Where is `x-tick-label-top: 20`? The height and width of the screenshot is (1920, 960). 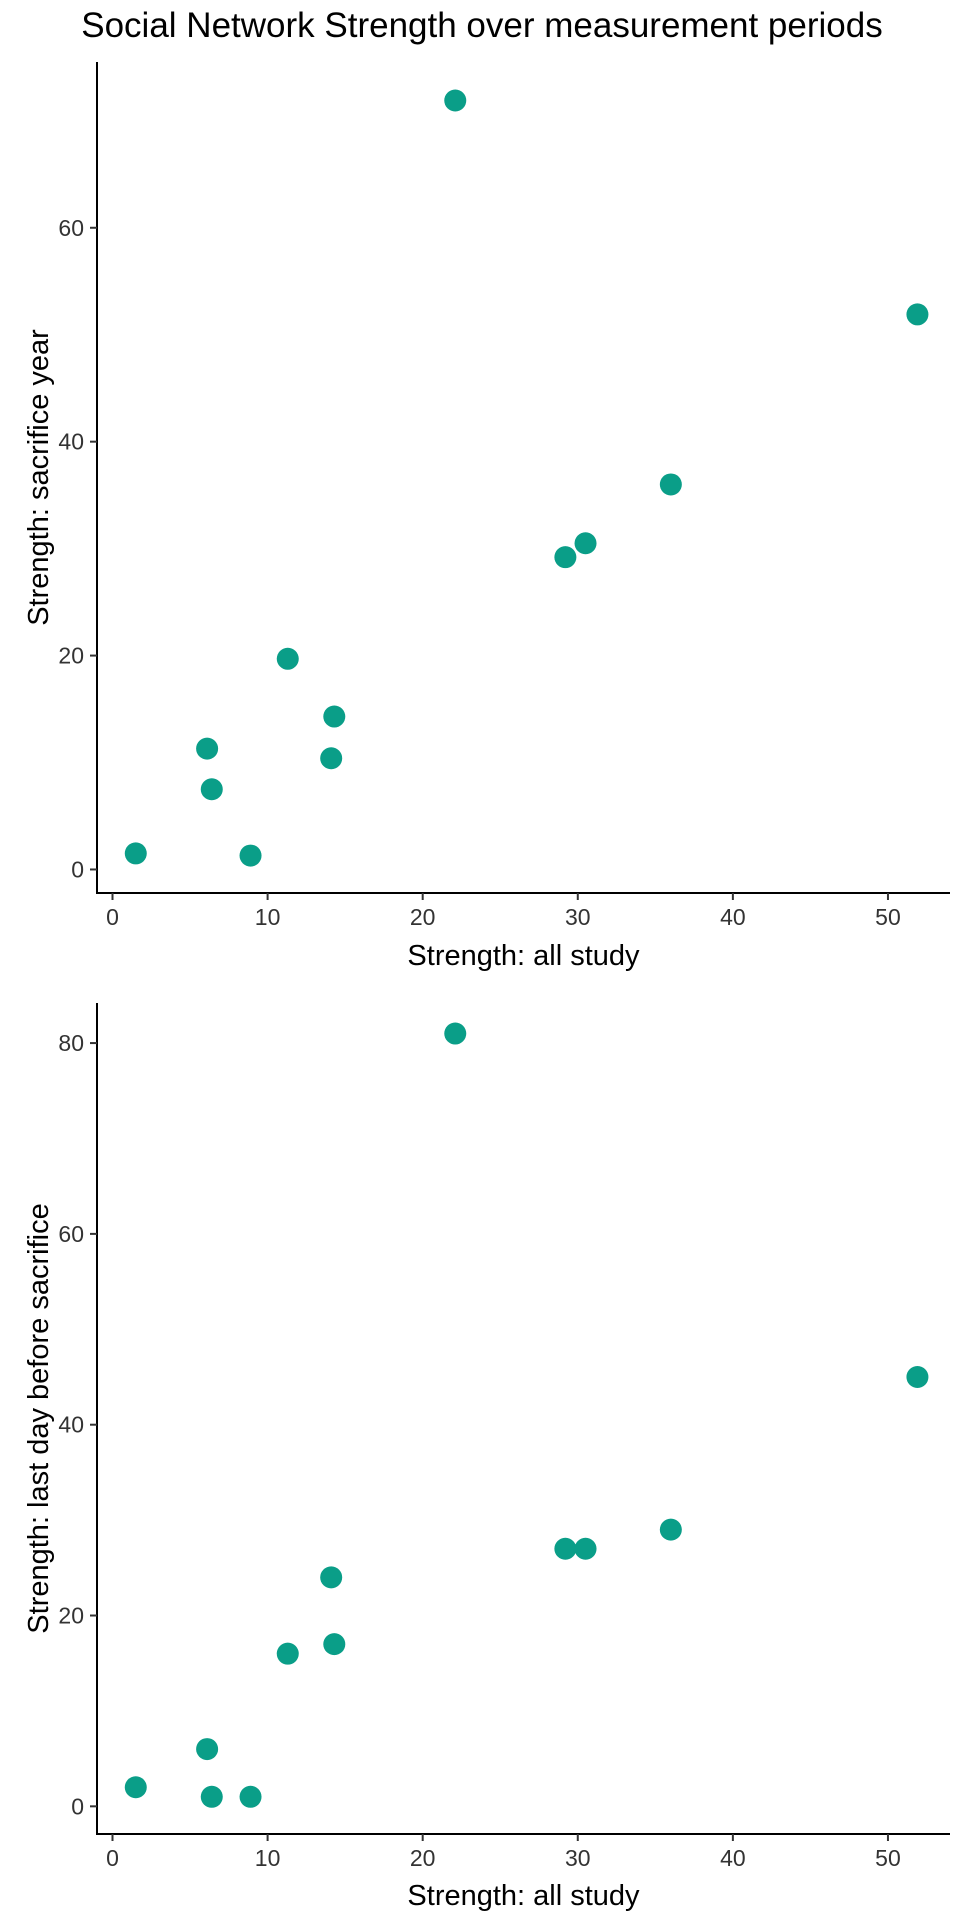
x-tick-label-top: 20 is located at coordinates (423, 917).